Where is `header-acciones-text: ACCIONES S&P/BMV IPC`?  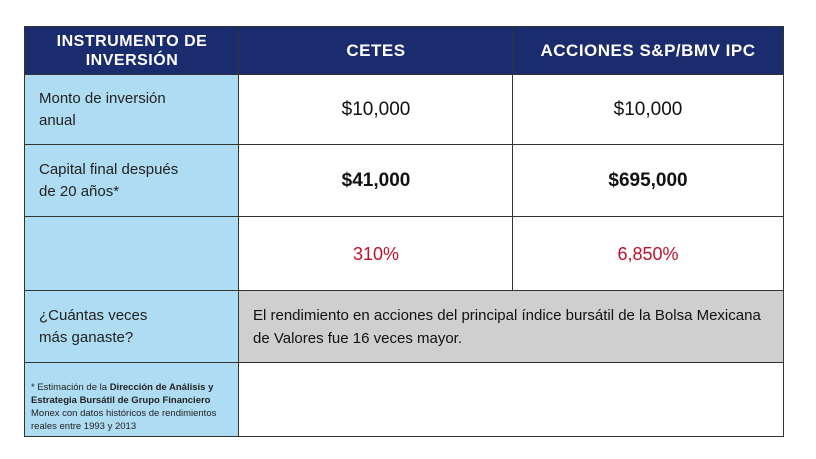
header-acciones-text: ACCIONES S&P/BMV IPC is located at coordinates (648, 50).